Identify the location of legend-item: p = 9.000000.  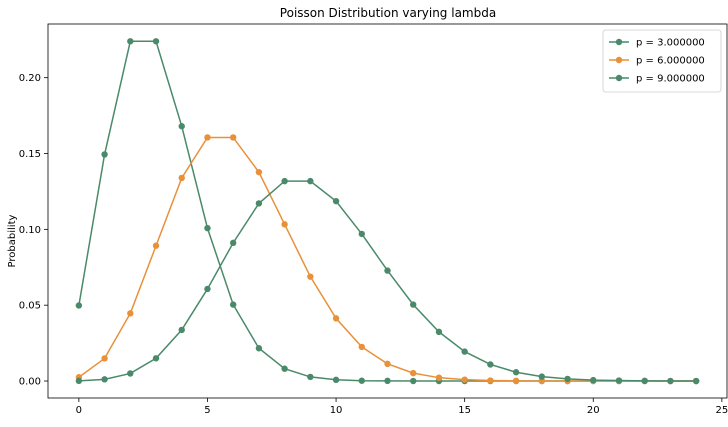
(657, 79).